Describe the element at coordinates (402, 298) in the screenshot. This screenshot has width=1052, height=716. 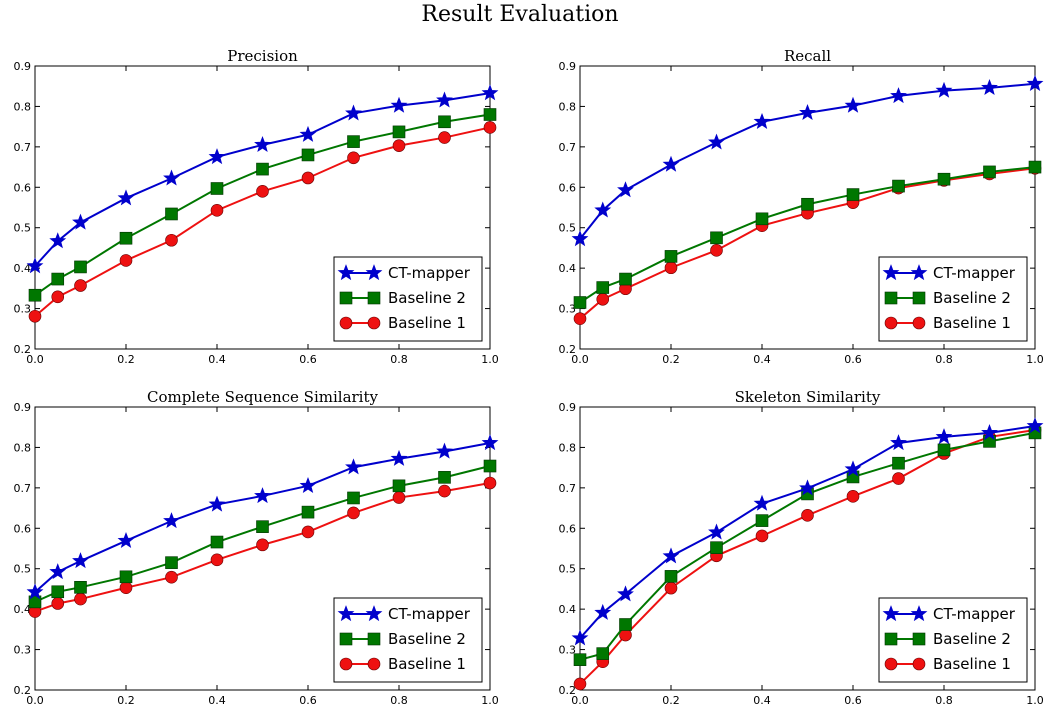
I see `legend-item: Baseline 2` at that location.